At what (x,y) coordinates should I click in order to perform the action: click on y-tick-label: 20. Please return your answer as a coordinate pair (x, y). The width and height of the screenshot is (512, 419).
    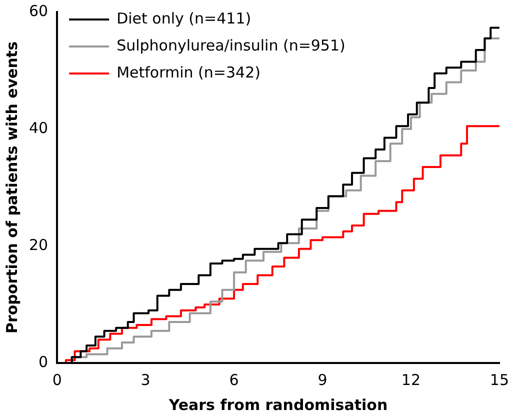
    Looking at the image, I should click on (38, 245).